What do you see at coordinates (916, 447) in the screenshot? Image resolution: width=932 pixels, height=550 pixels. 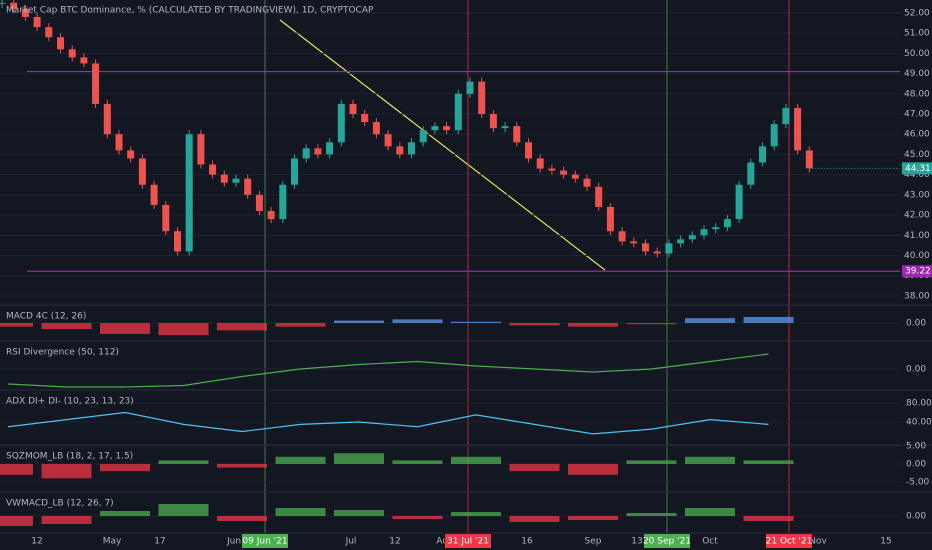 I see `y-tick-label: 5.00` at bounding box center [916, 447].